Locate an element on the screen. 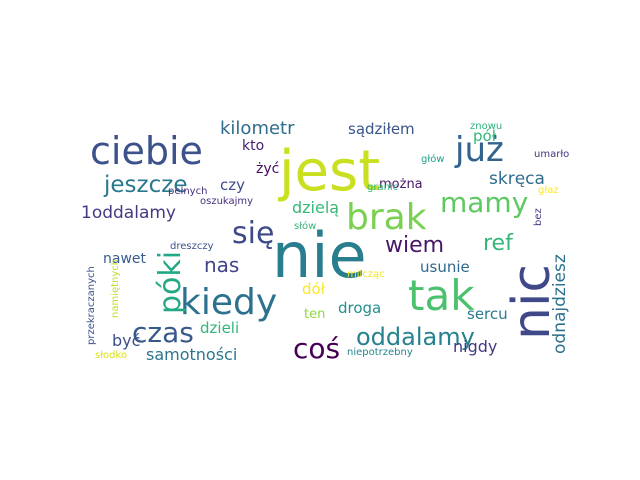  word-36: samotności is located at coordinates (191, 354).